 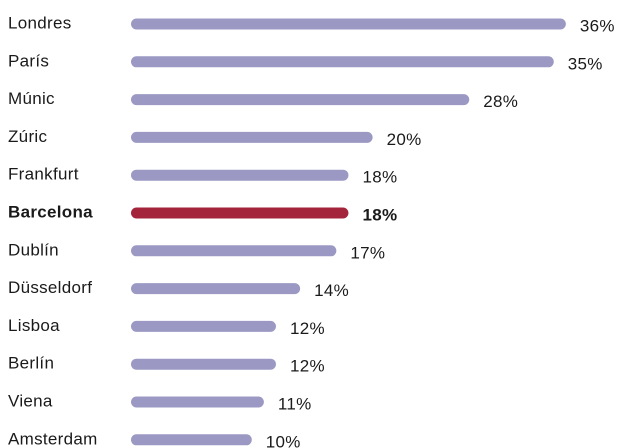 I want to click on category-label: Amsterdam, so click(x=53, y=438).